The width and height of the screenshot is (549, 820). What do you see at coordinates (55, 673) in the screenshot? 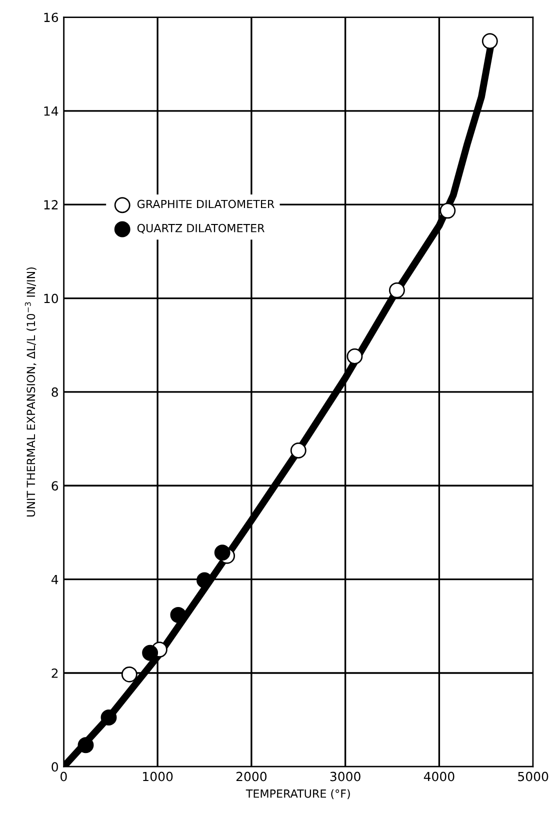
I see `y-tick-label: 2` at bounding box center [55, 673].